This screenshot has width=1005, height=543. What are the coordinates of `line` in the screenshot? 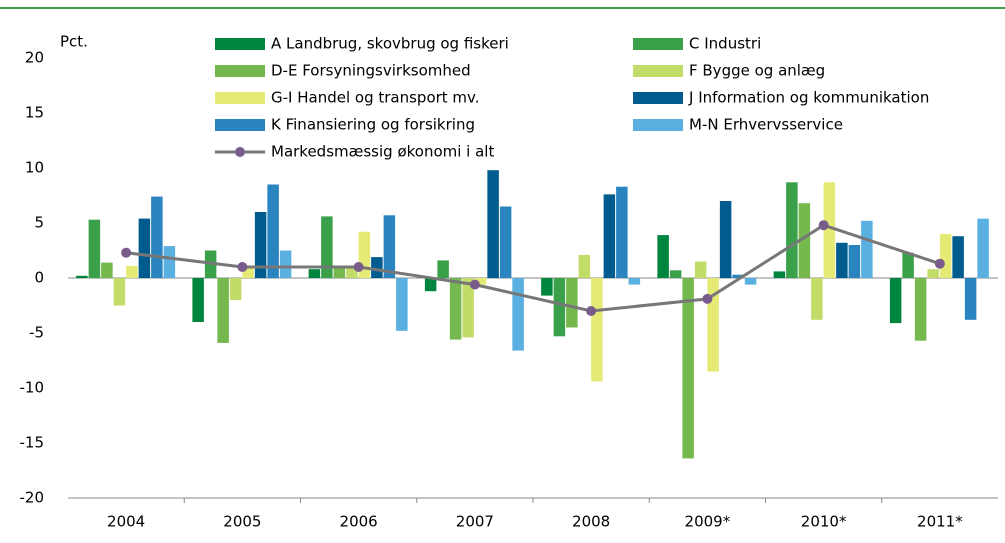 It's located at (533, 268).